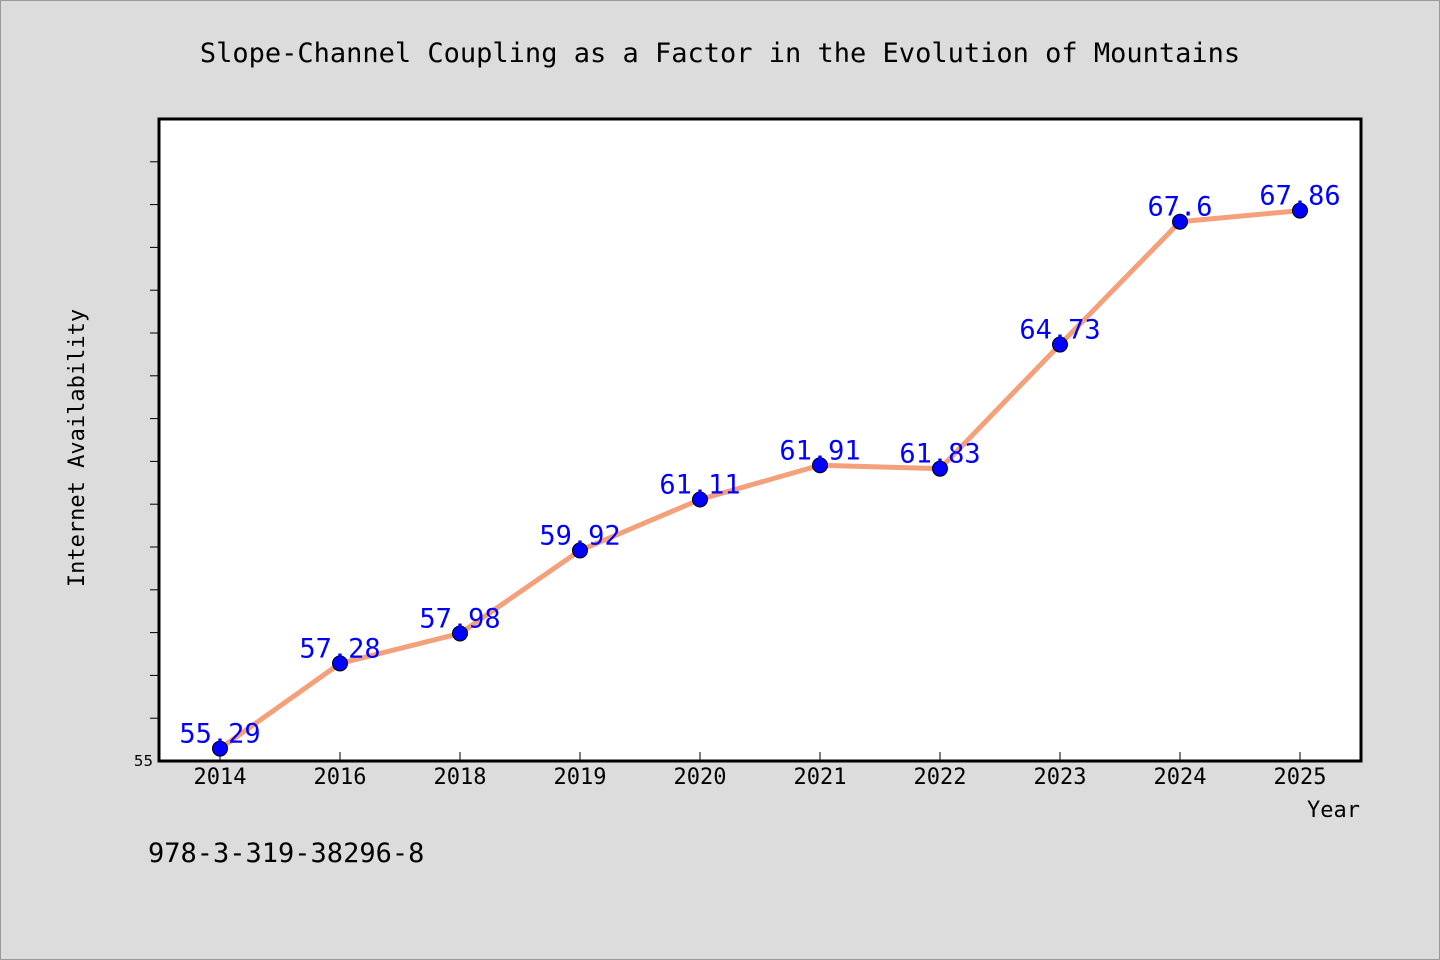  Describe the element at coordinates (700, 777) in the screenshot. I see `x-tick-label: 2020` at that location.